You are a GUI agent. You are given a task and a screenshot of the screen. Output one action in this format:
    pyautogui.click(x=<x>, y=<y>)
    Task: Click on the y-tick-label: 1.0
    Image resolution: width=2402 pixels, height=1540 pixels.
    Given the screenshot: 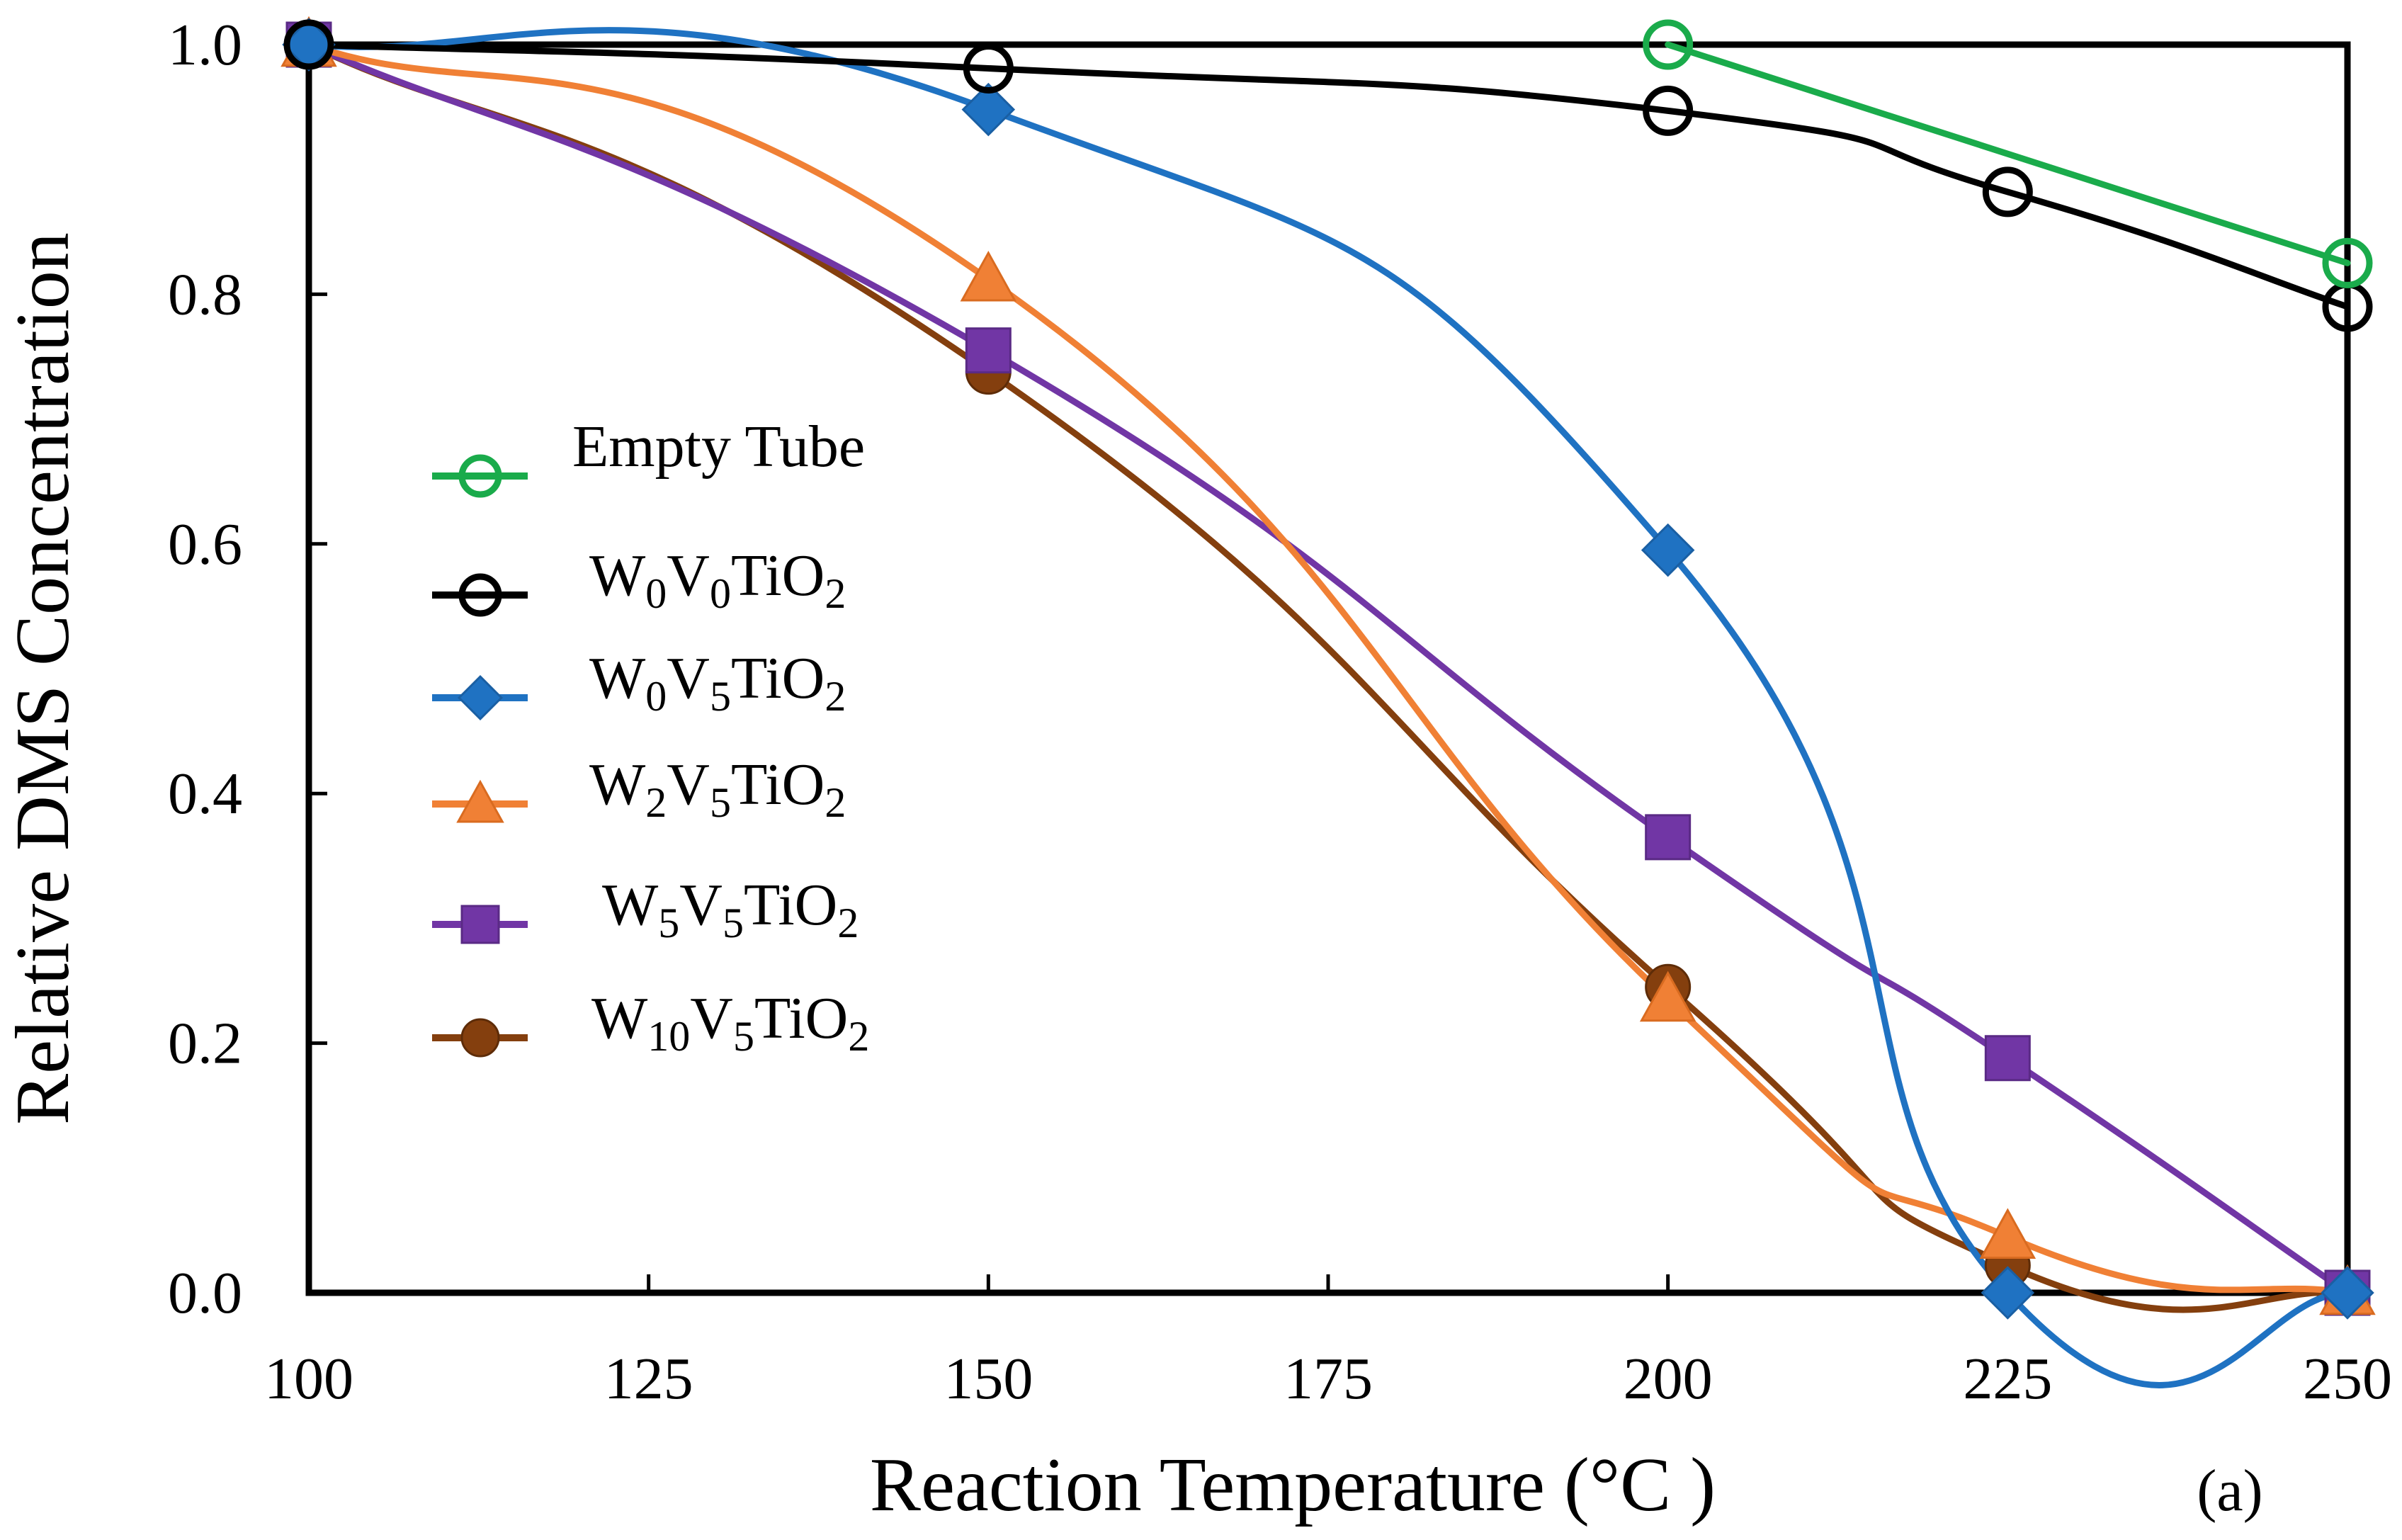 What is the action you would take?
    pyautogui.click(x=205, y=45)
    